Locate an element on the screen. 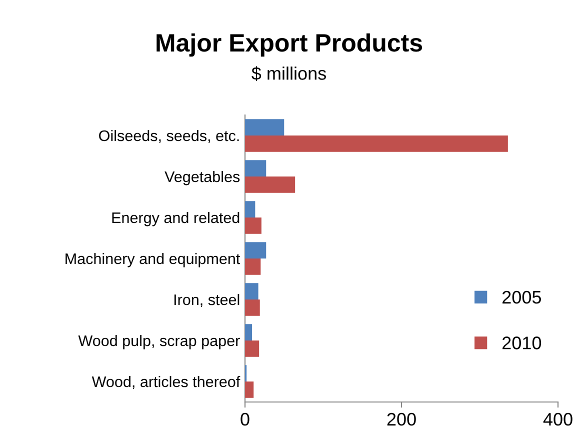 The height and width of the screenshot is (433, 578). legend-label: 2005 is located at coordinates (521, 297).